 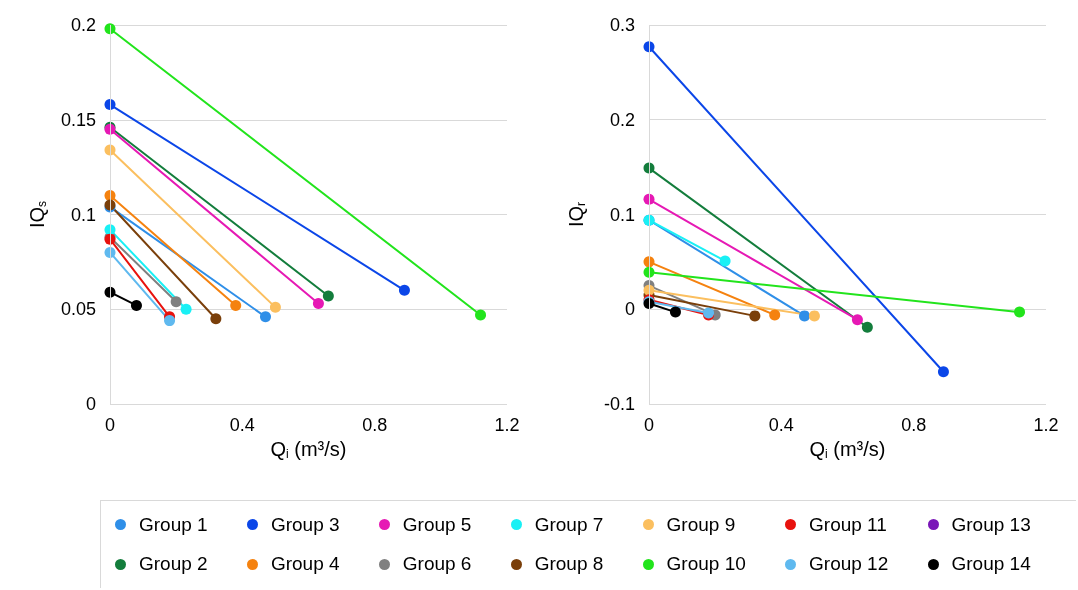 I want to click on legend-label: Group 9, so click(x=701, y=524).